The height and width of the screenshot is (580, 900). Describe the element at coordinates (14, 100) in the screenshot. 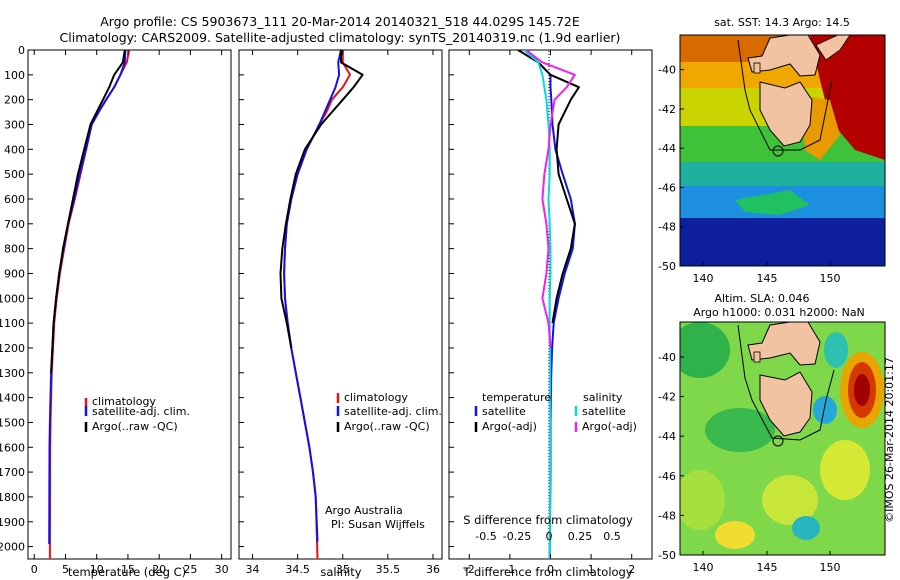

I see `depth-tick-label: 200` at that location.